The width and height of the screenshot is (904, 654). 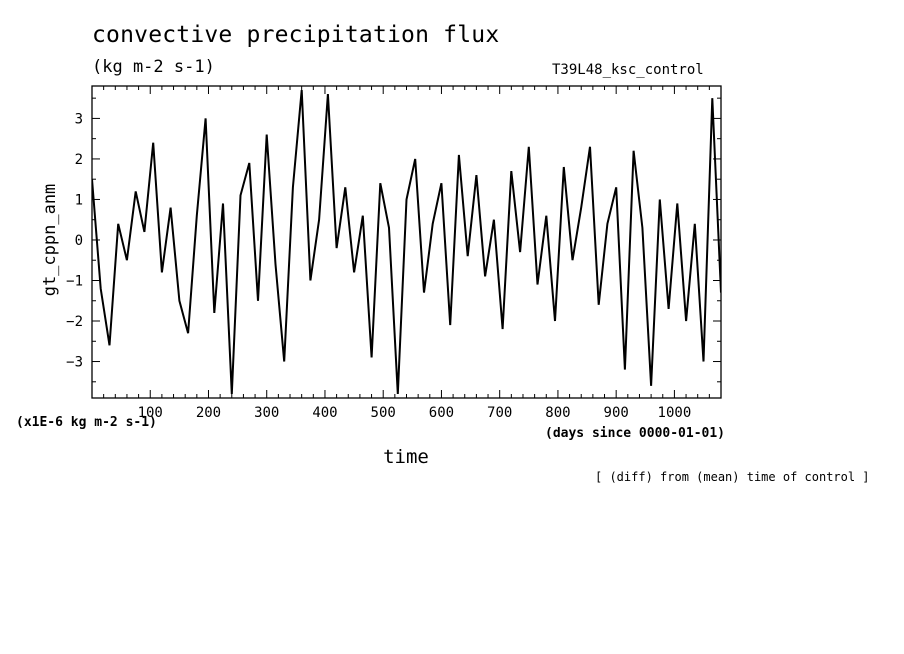 I want to click on y-tick-label: −2, so click(x=74, y=322).